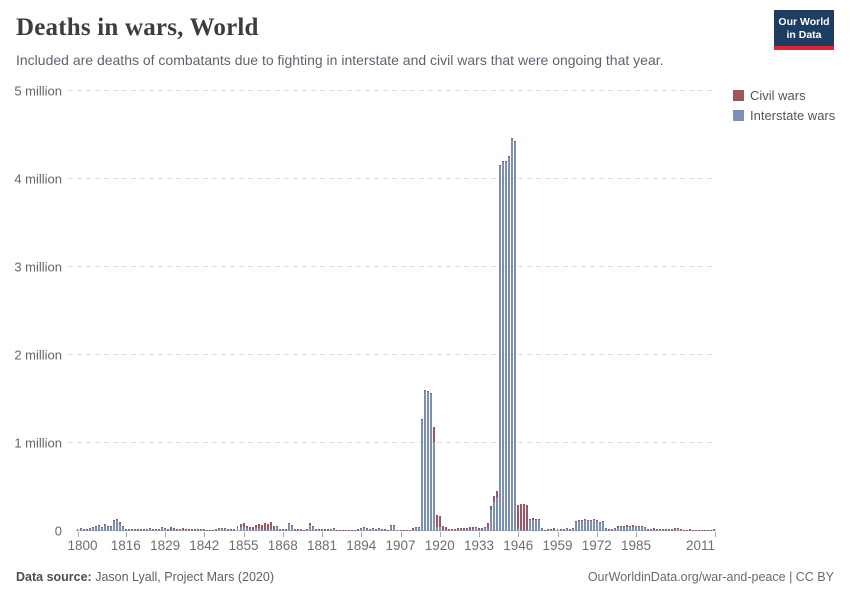 The height and width of the screenshot is (600, 850). Describe the element at coordinates (403, 530) in the screenshot. I see `bar-civil-1908` at that location.